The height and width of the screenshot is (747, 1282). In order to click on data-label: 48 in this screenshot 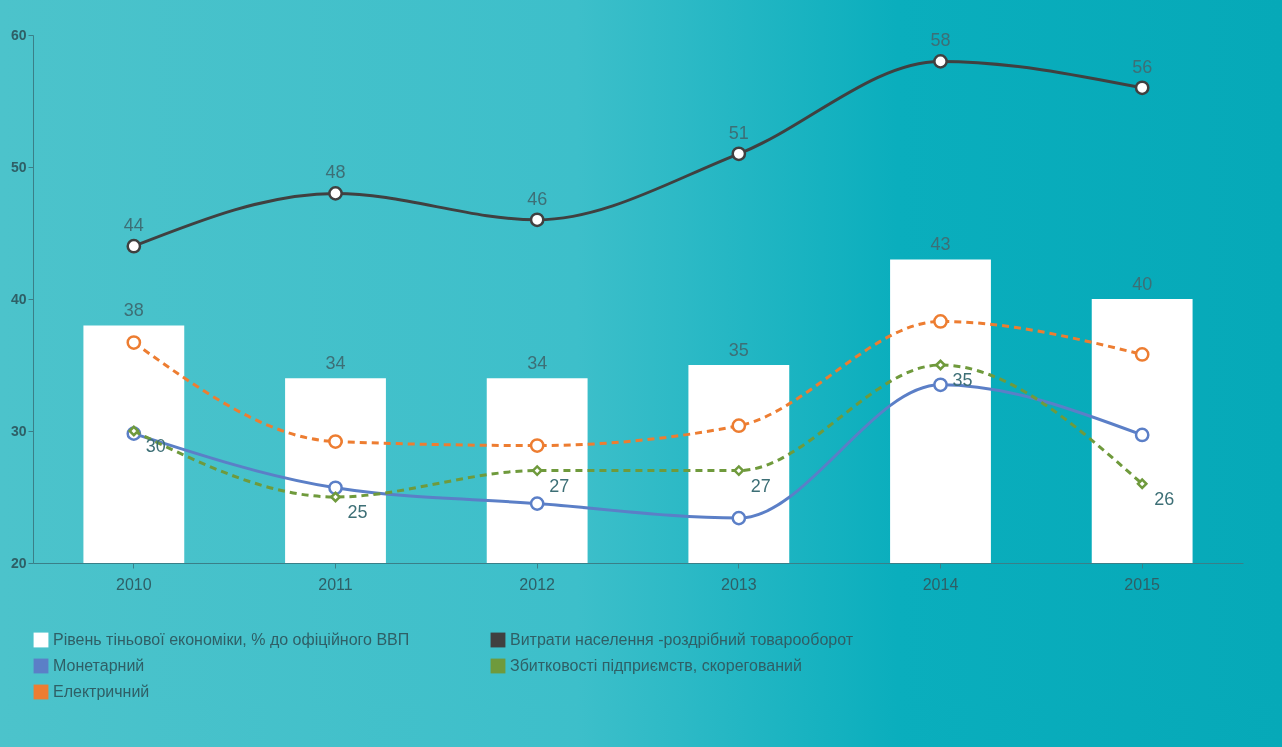, I will do `click(335, 172)`.